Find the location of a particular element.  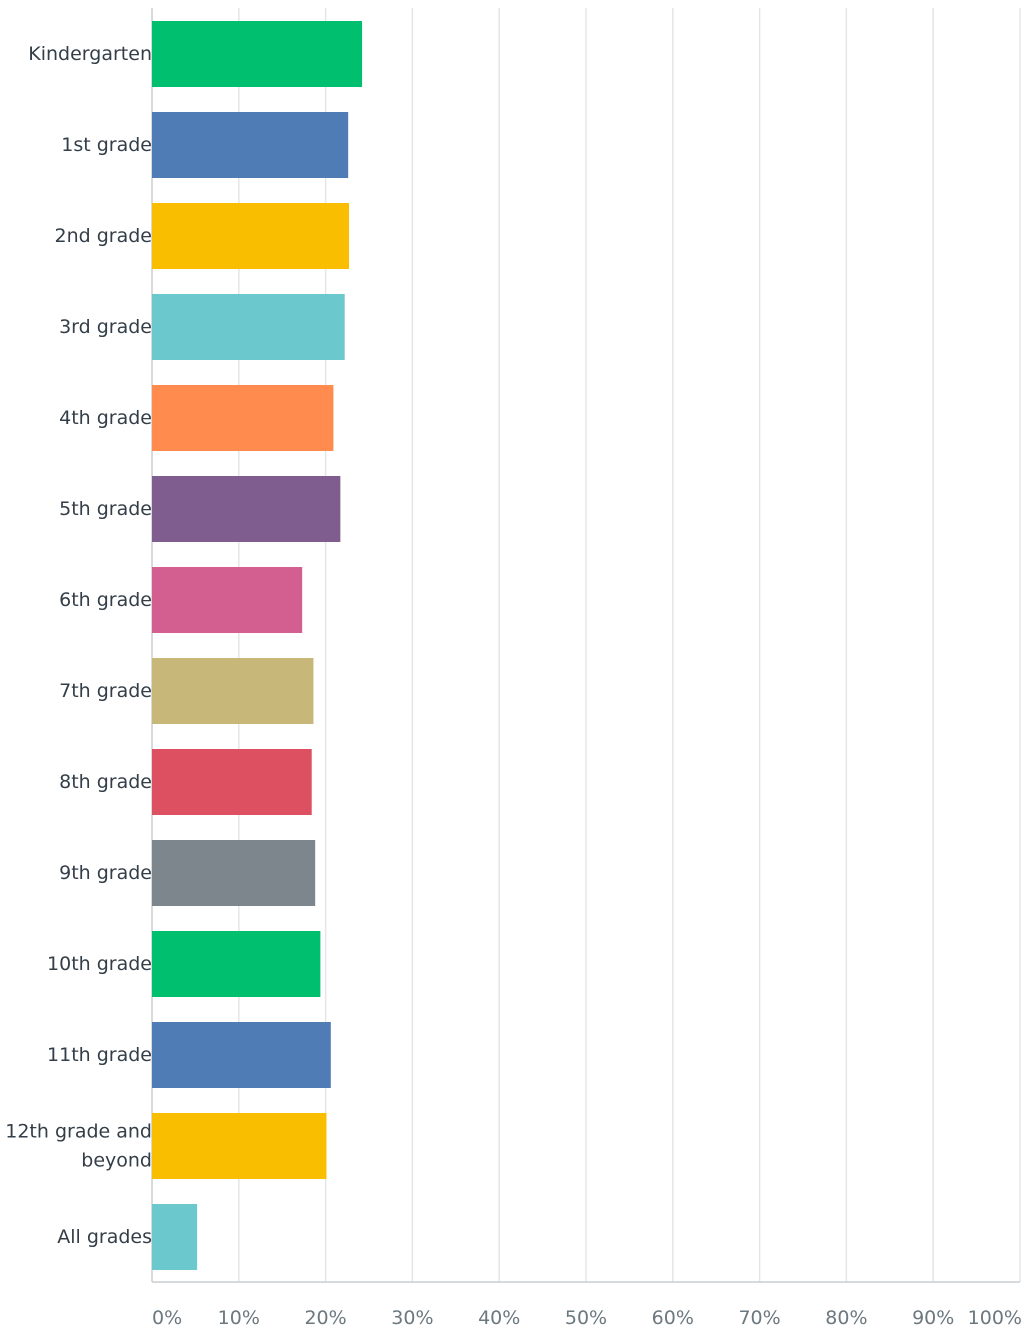

category-label: 5th grade is located at coordinates (105, 509).